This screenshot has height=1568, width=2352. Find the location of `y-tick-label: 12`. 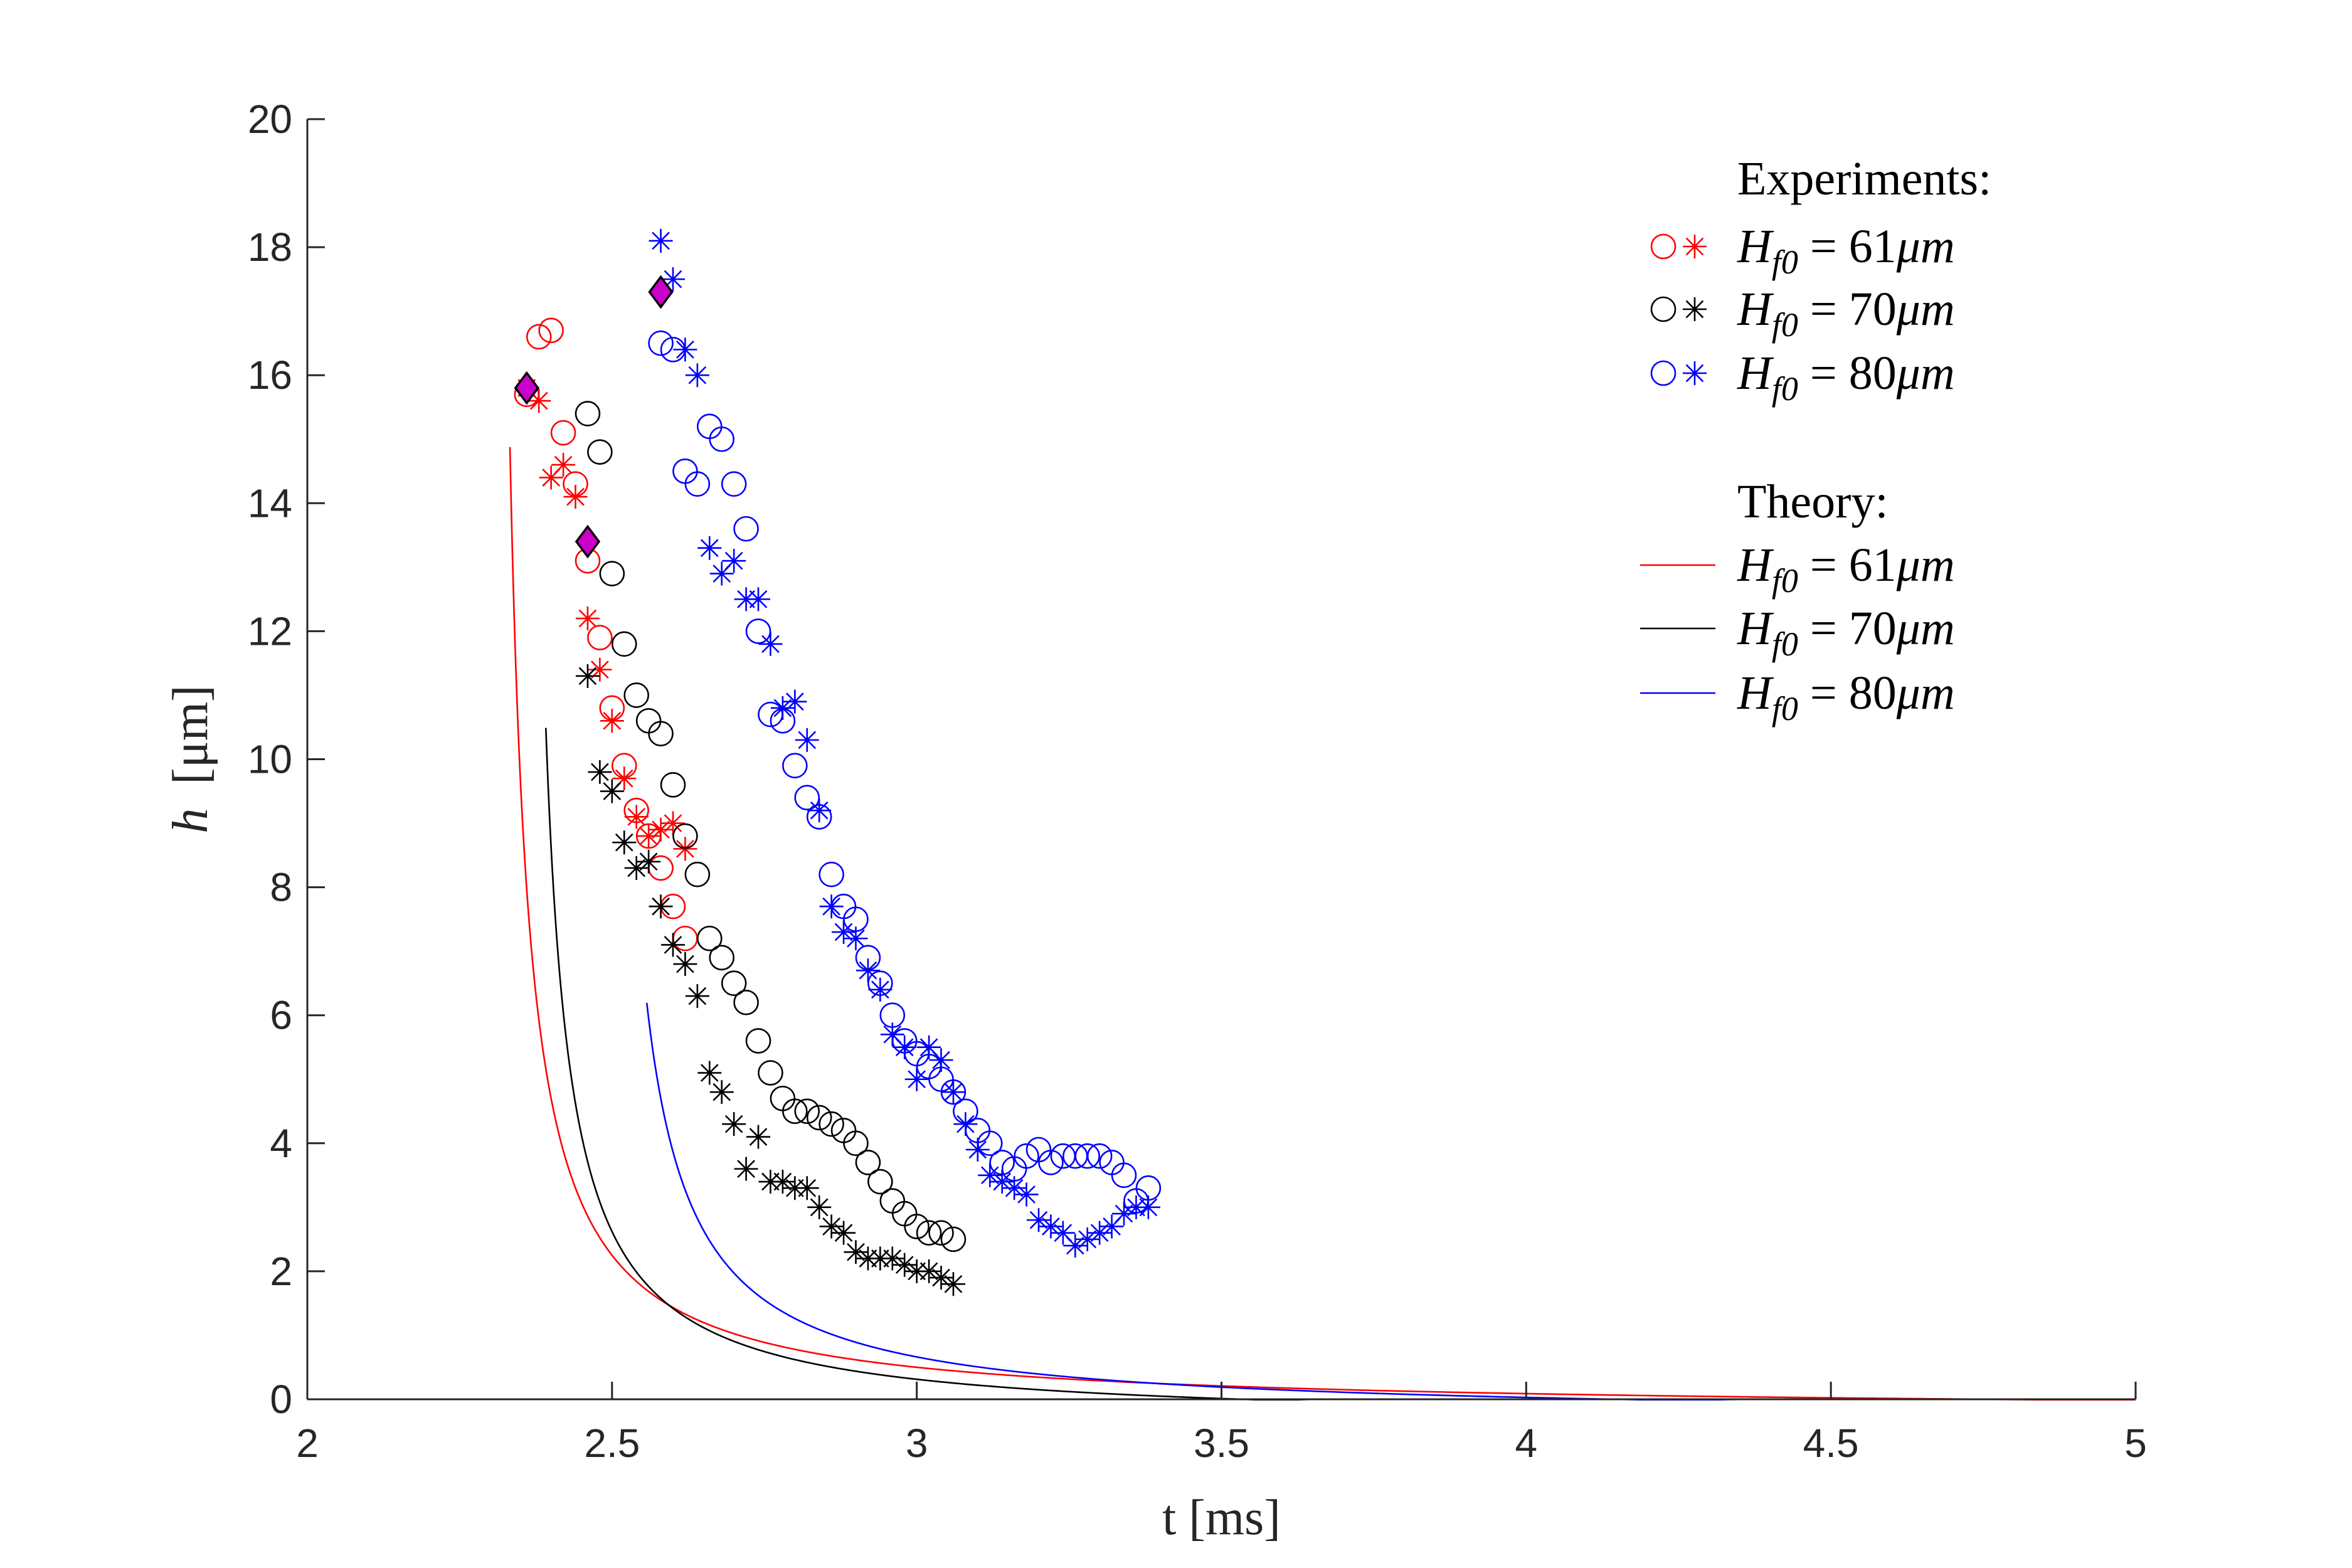

y-tick-label: 12 is located at coordinates (270, 631).